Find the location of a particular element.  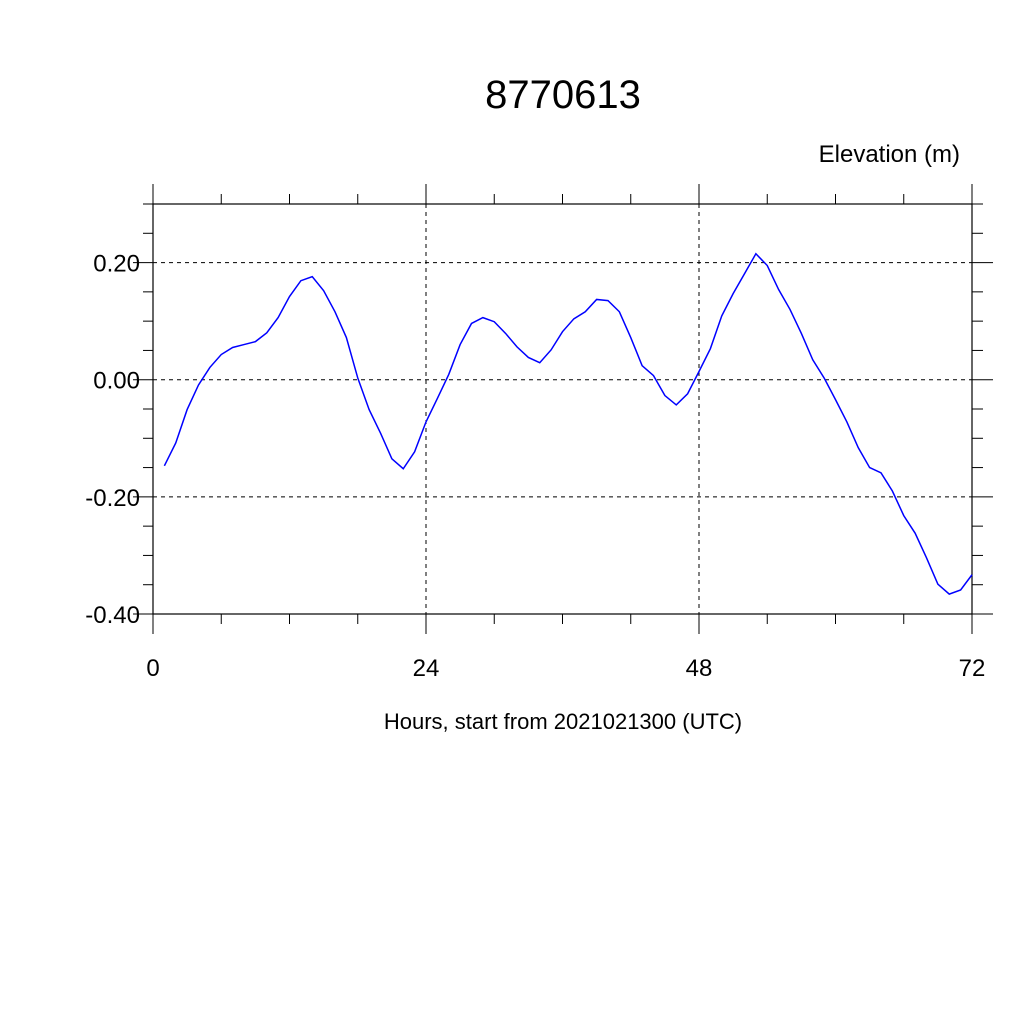

x-tick-label: 48 is located at coordinates (699, 668).